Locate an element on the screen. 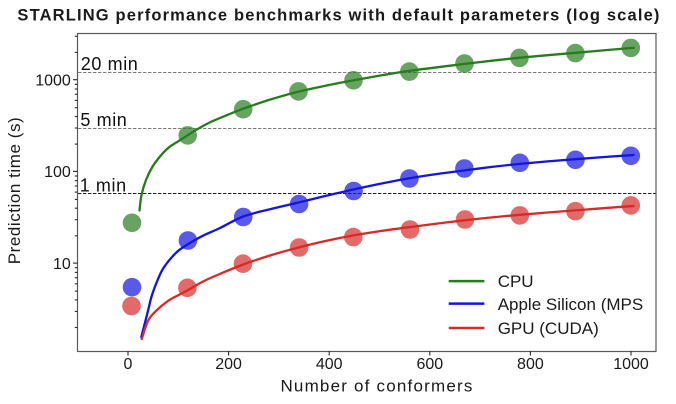  svg-text: Number of conformers is located at coordinates (376, 386).